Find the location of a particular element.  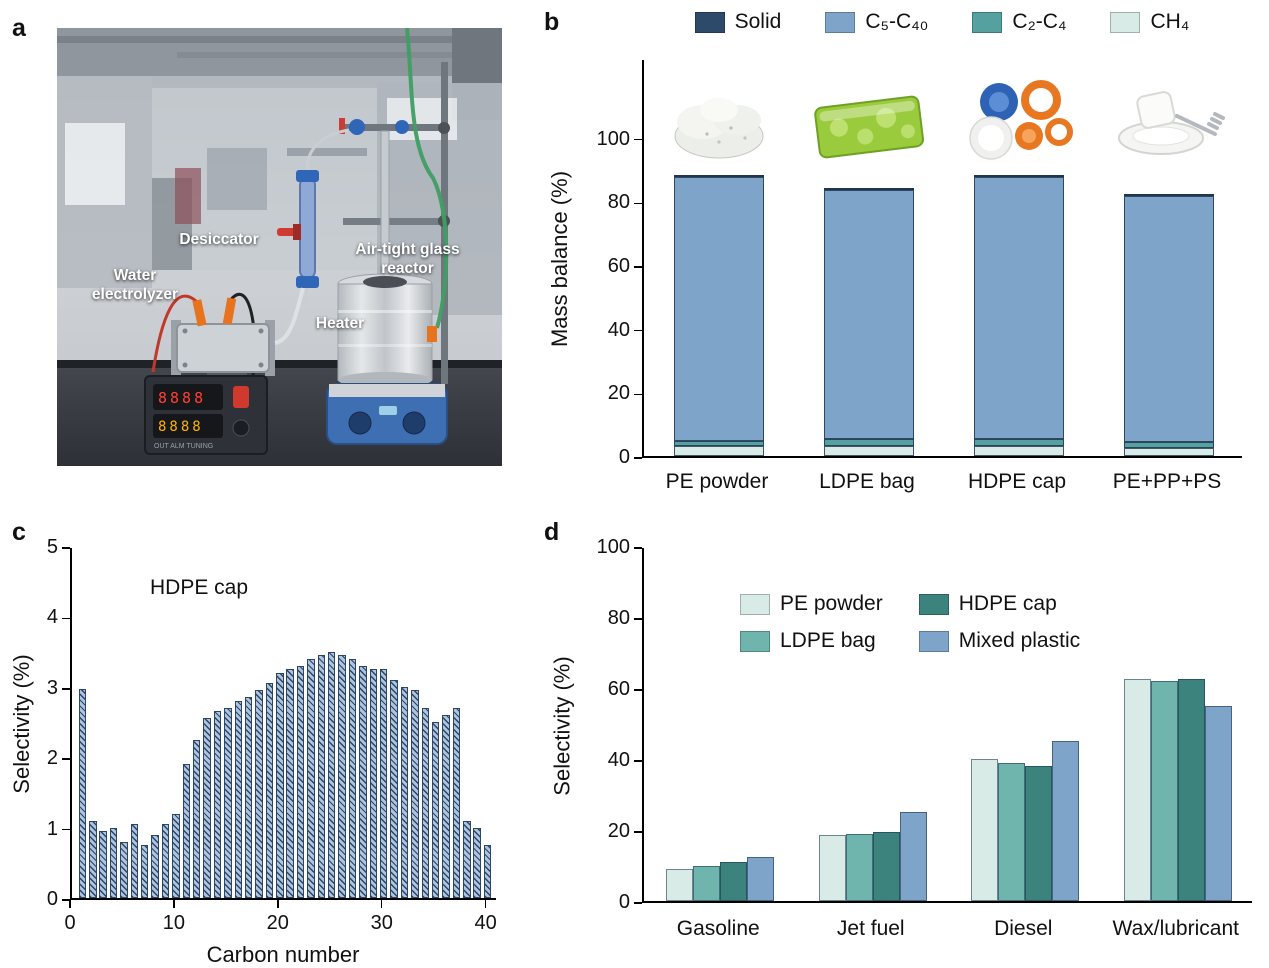

x-axis-label: Carbon number is located at coordinates (283, 954).